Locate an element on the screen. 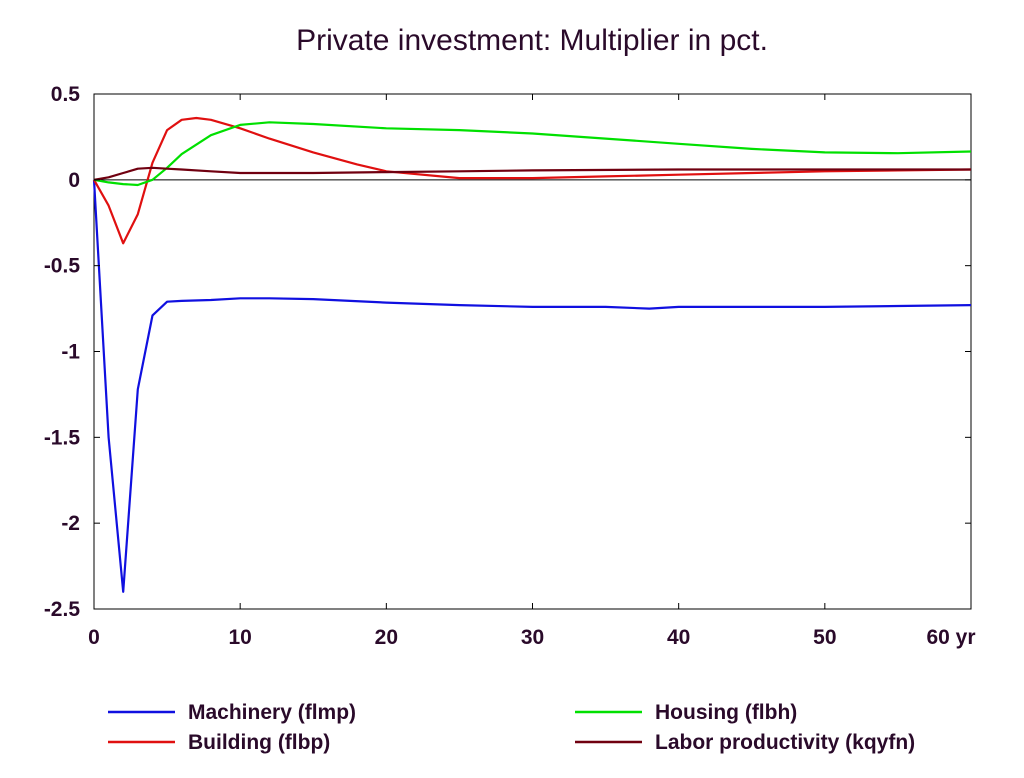 This screenshot has height=778, width=1024. chart-title: Private investment: Multiplier in pct. is located at coordinates (532, 40).